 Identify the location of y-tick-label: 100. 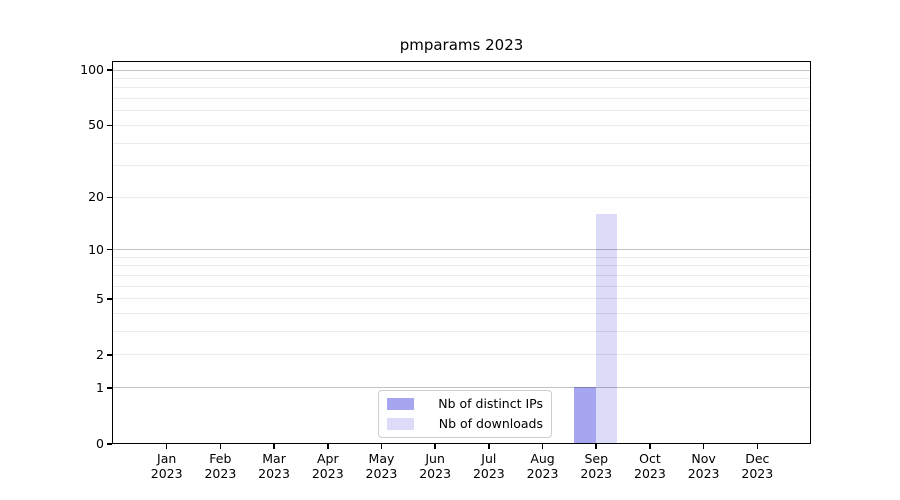
(92, 69).